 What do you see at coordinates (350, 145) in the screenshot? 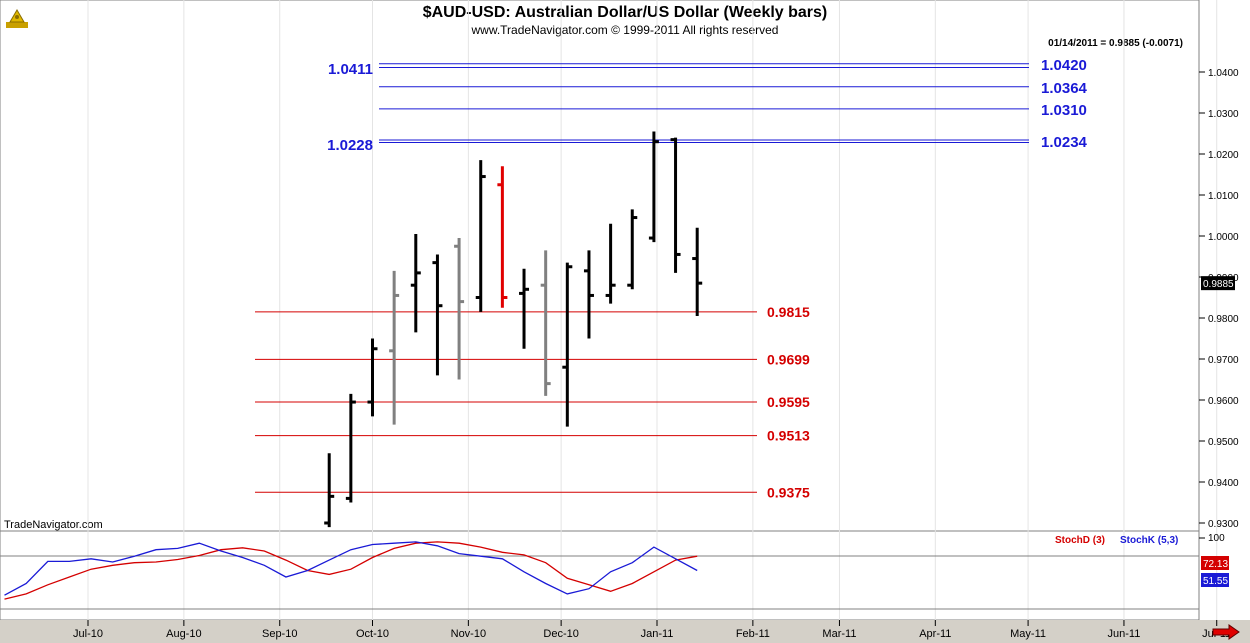
I see `resistance-label: 1.0228` at bounding box center [350, 145].